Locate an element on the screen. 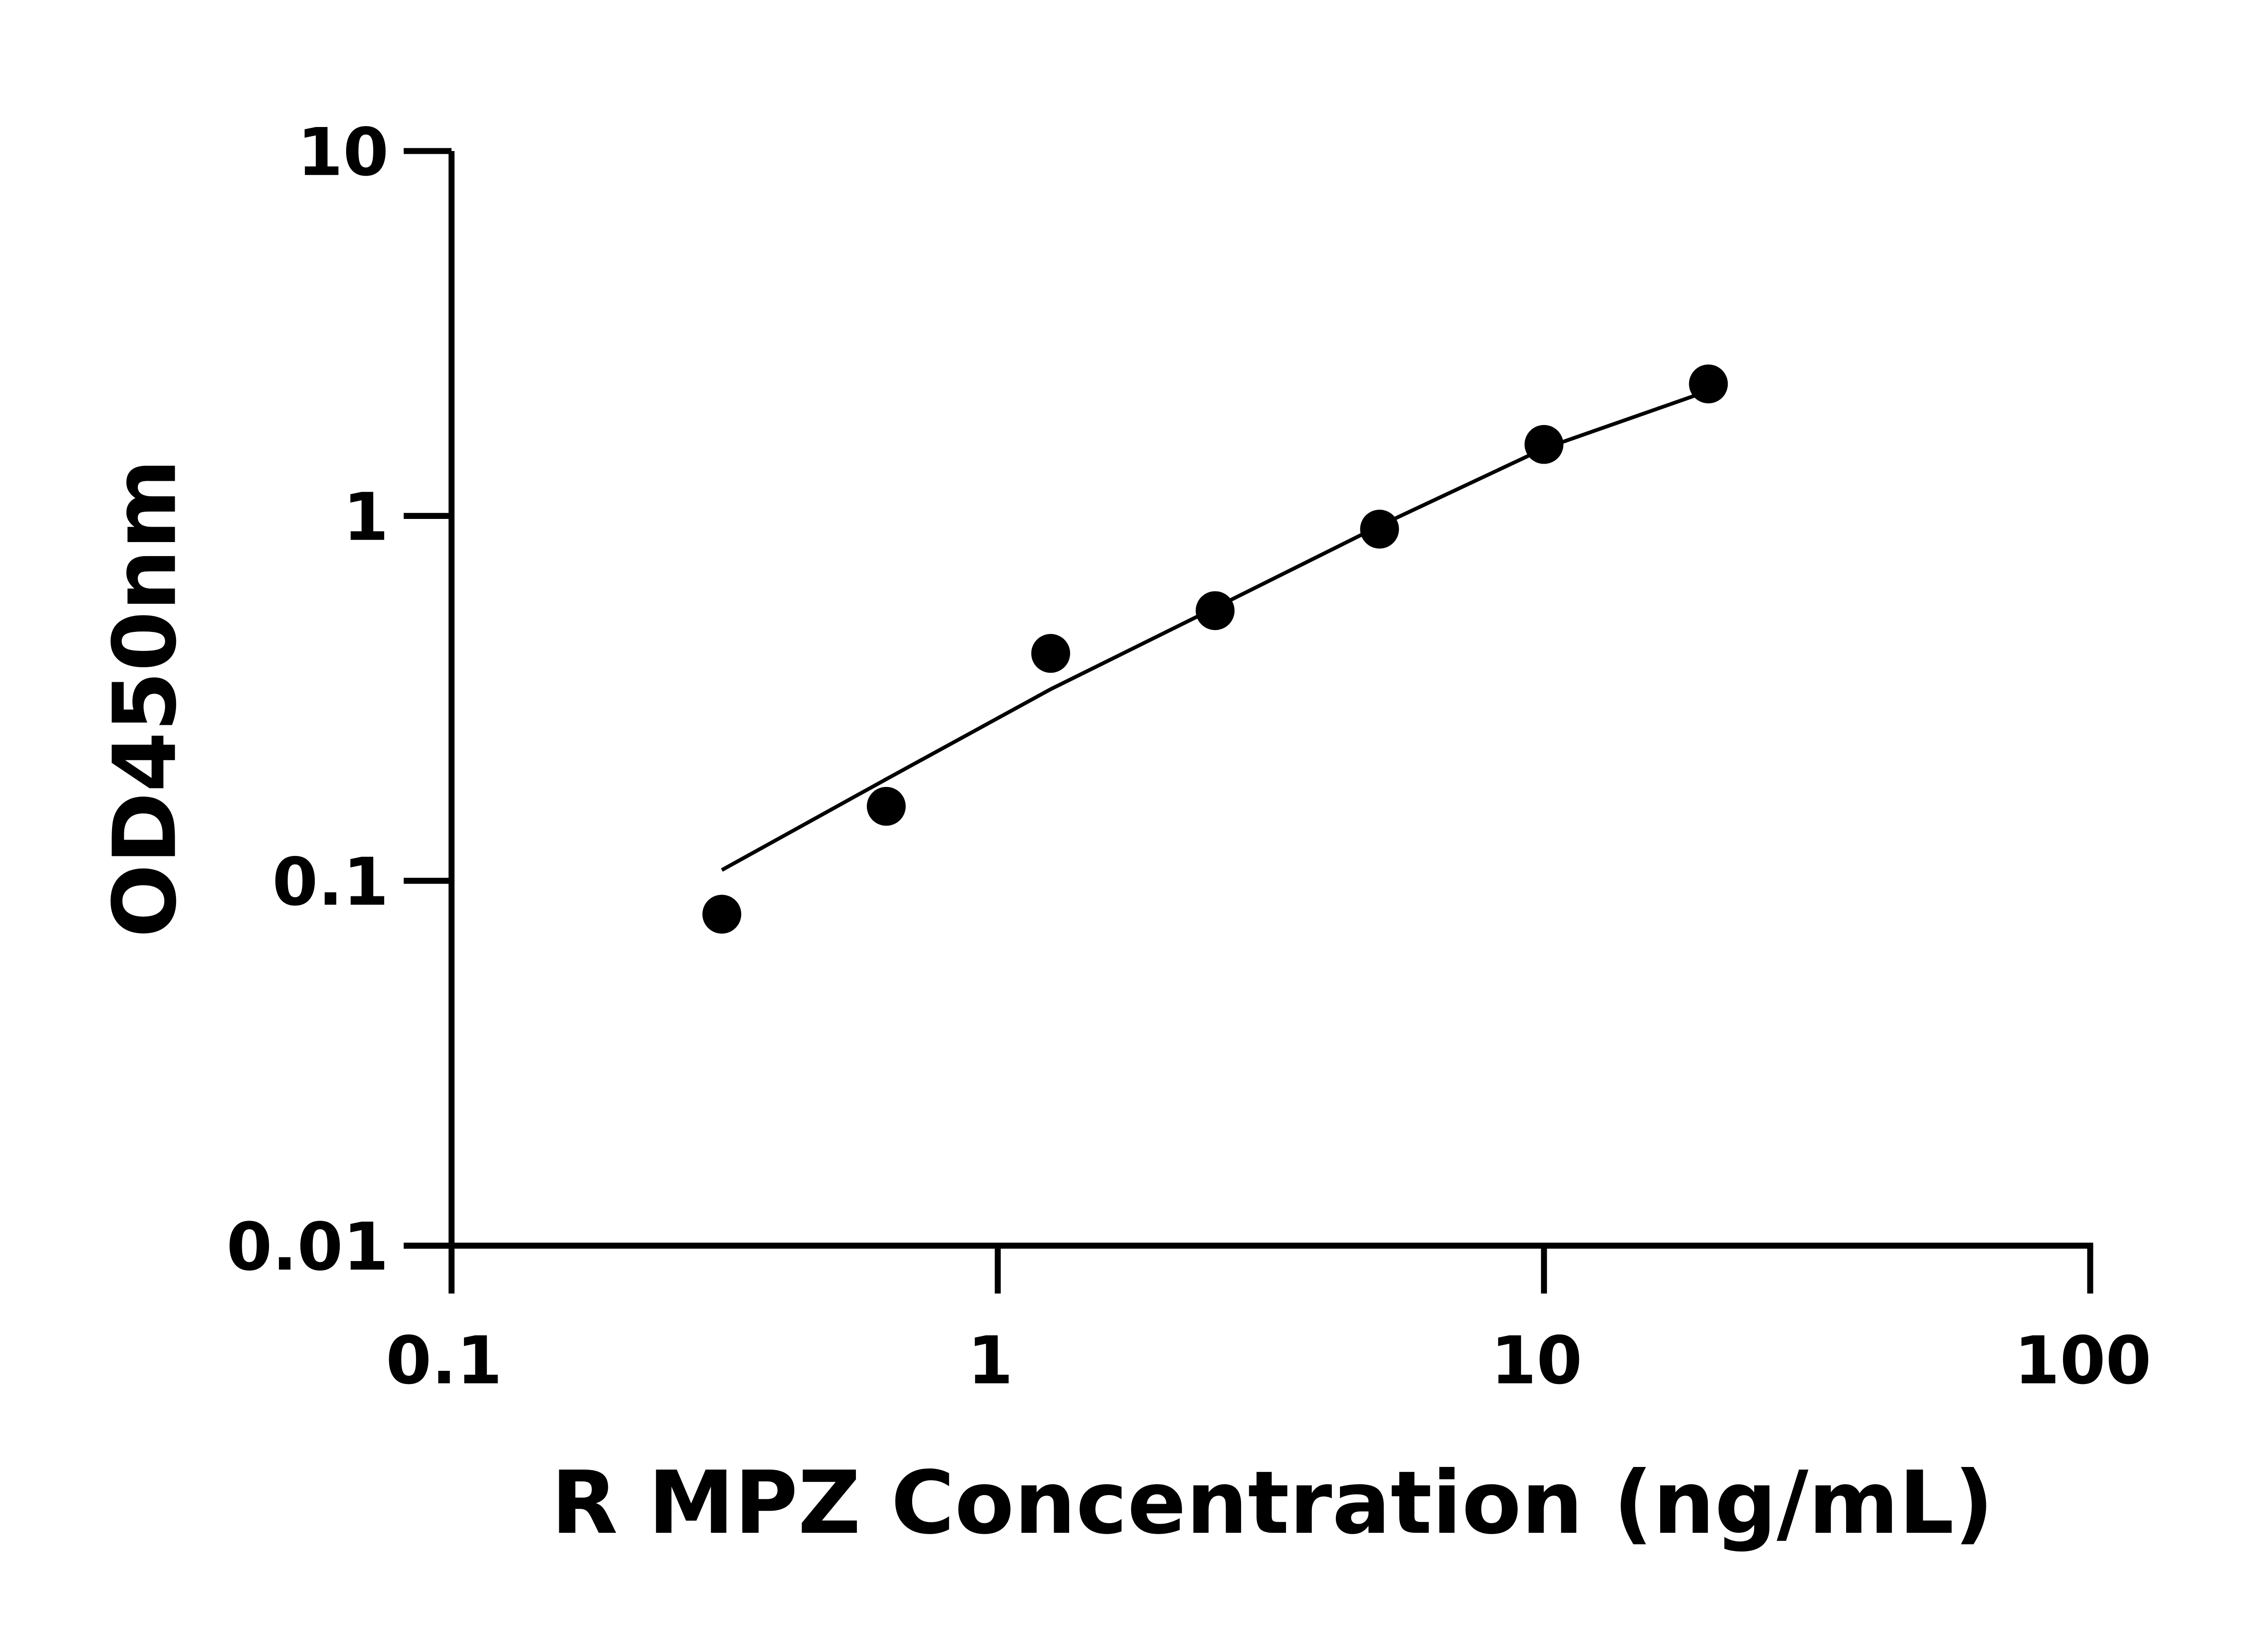  y-axis-label: OD450nm is located at coordinates (146, 698).